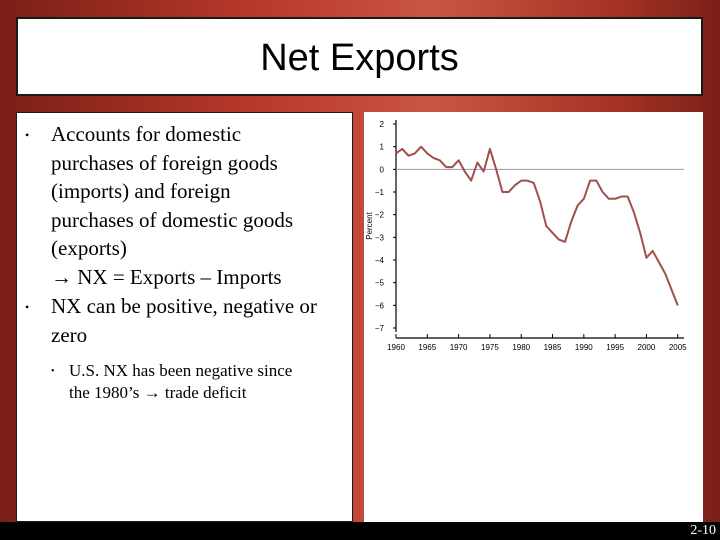  I want to click on slide-number: 2-10, so click(703, 530).